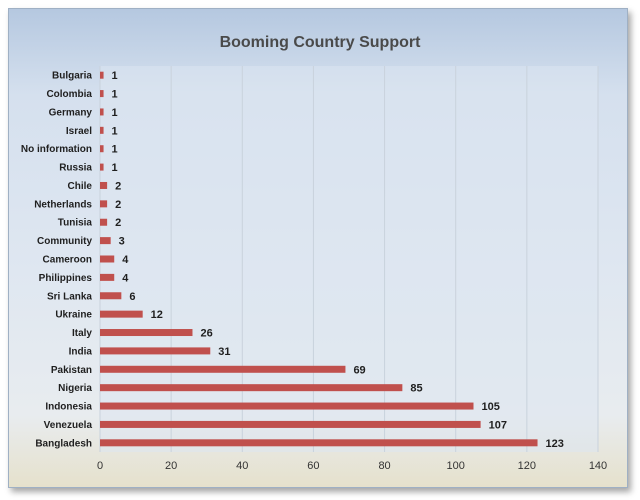  What do you see at coordinates (75, 388) in the screenshot?
I see `category-label: Nigeria` at bounding box center [75, 388].